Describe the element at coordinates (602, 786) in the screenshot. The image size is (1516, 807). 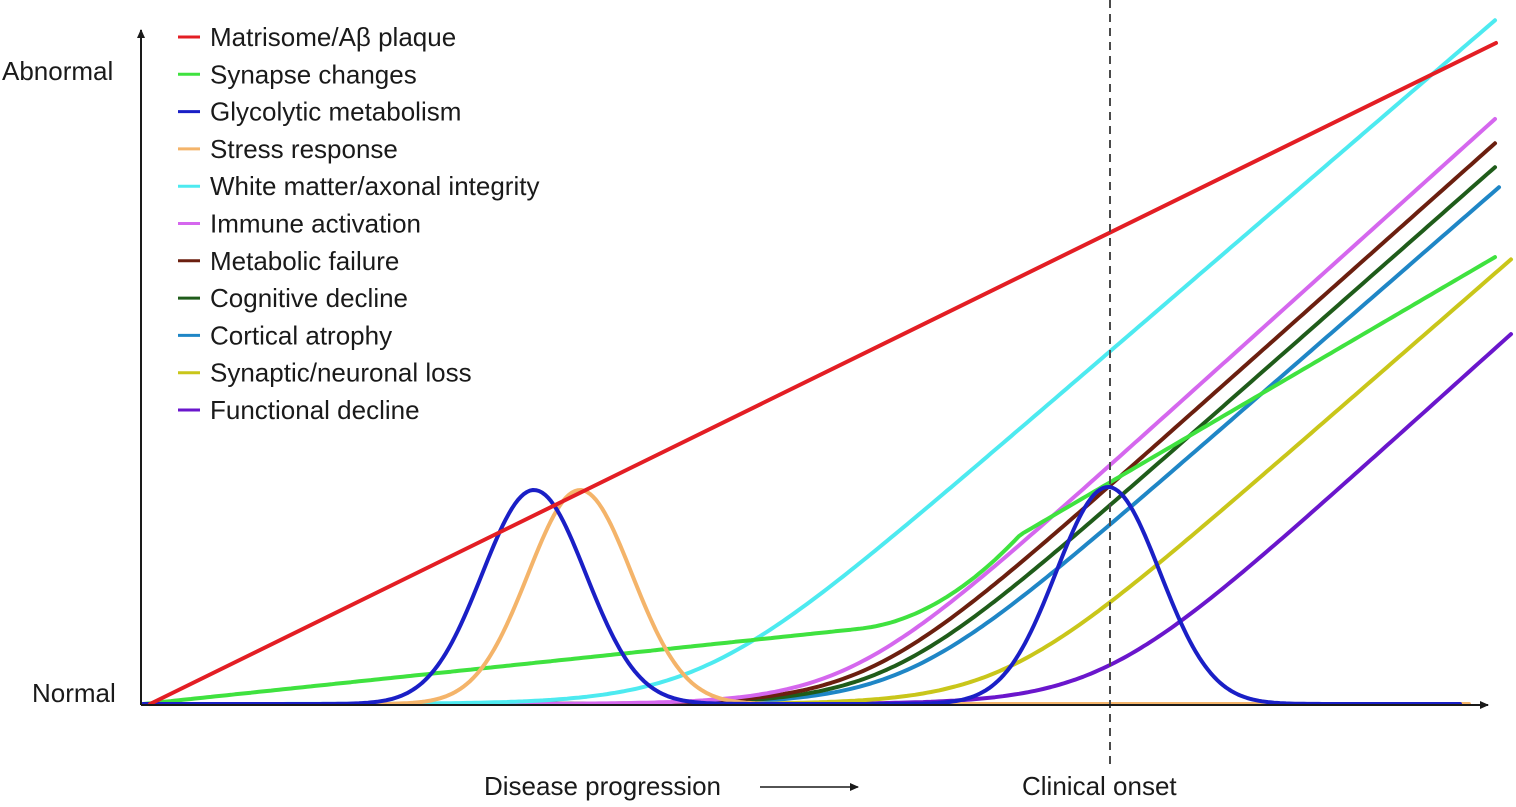
I see `x-axis-label: Disease progression` at that location.